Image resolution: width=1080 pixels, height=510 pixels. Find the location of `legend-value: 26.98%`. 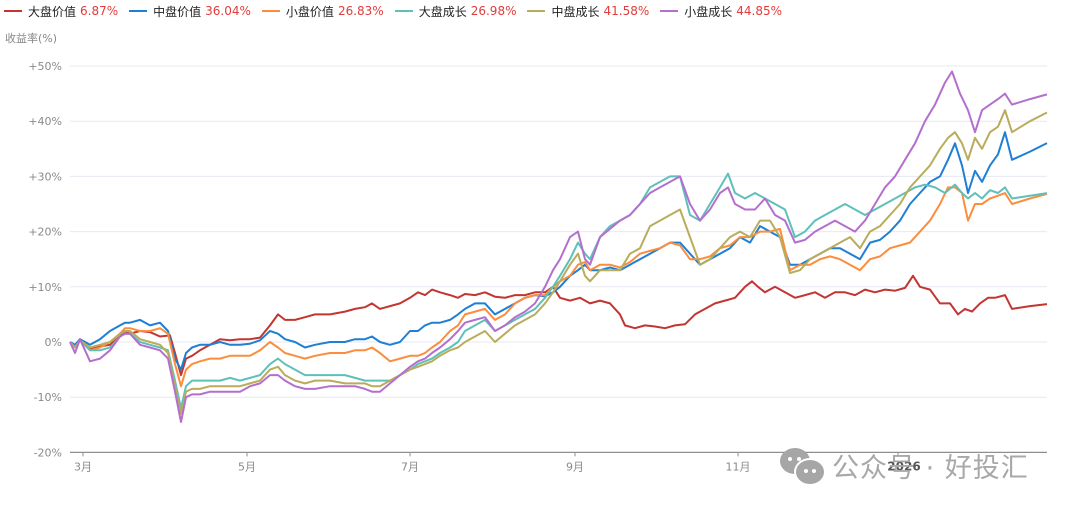

legend-value: 26.98% is located at coordinates (493, 11).